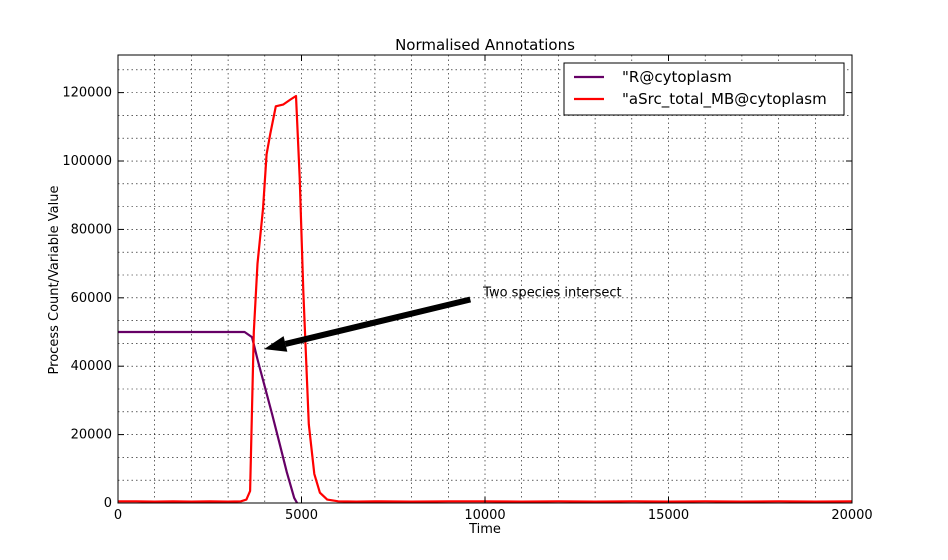  Describe the element at coordinates (91, 229) in the screenshot. I see `y-tick-label: 80000` at that location.